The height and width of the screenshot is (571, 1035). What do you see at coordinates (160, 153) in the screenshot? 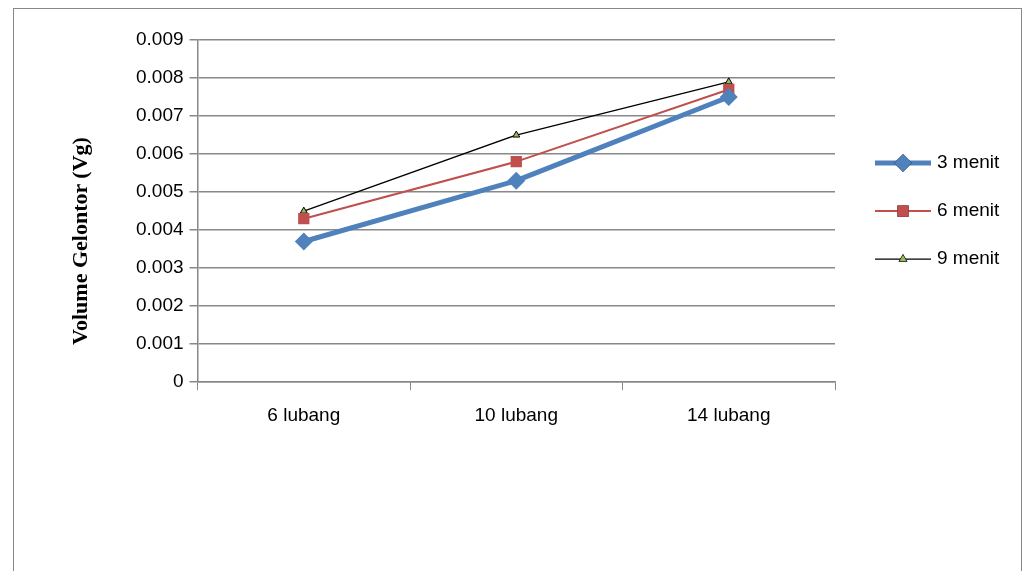
I see `y-tick-label: 0.006` at bounding box center [160, 153].